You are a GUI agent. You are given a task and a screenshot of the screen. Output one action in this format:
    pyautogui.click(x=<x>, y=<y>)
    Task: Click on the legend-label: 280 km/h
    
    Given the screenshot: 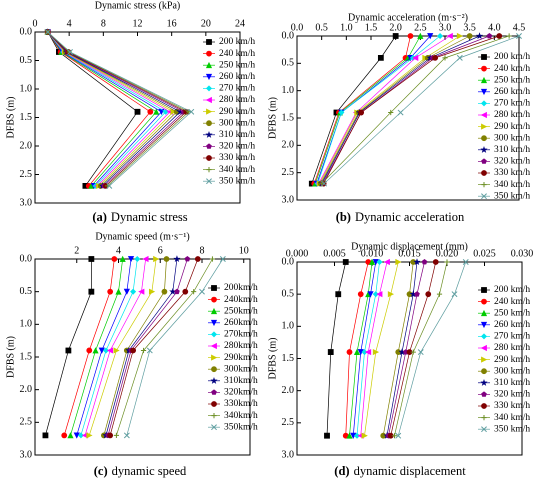 What is the action you would take?
    pyautogui.click(x=237, y=100)
    